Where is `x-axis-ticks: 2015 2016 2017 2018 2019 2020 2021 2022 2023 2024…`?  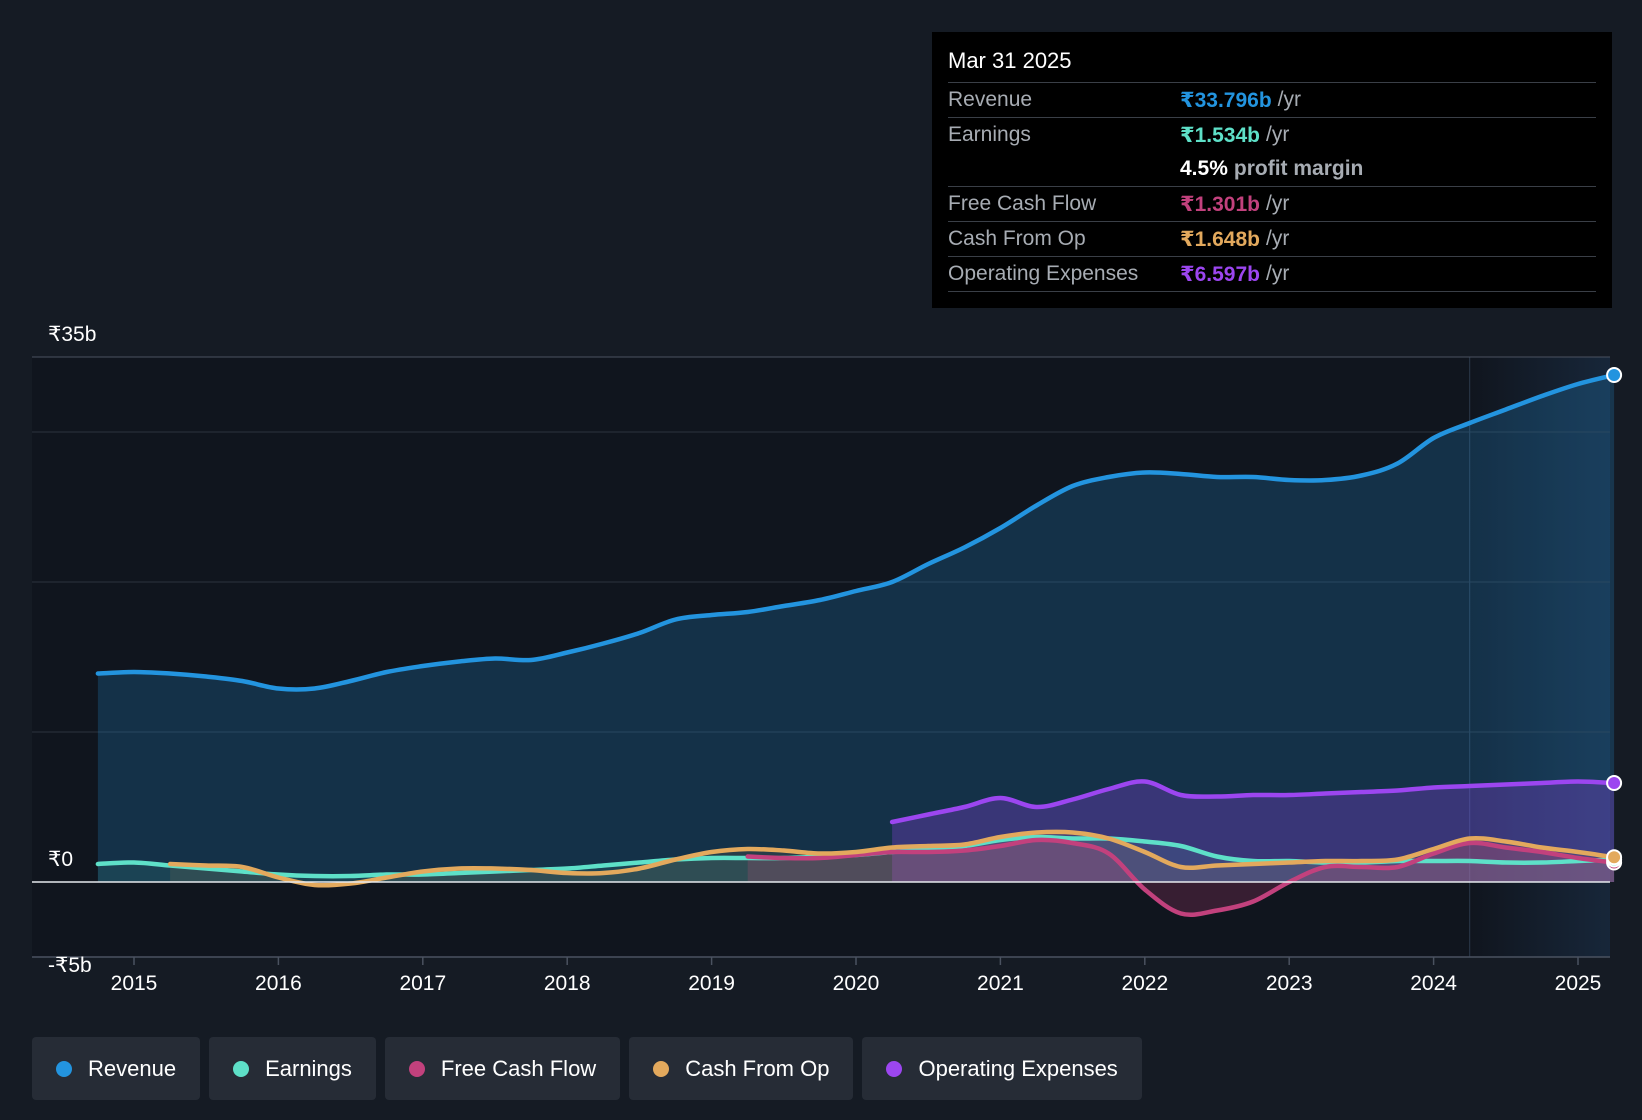
x-axis-ticks: 2015 2016 2017 2018 2019 2020 2021 2022 2023 2024… is located at coordinates (821, 975).